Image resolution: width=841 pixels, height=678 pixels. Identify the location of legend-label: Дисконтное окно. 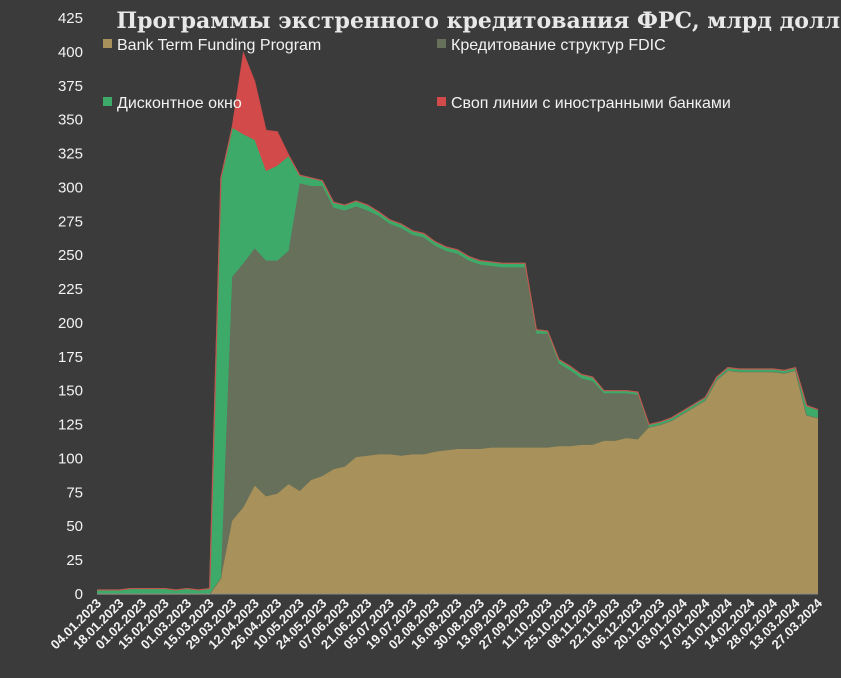
(179, 103).